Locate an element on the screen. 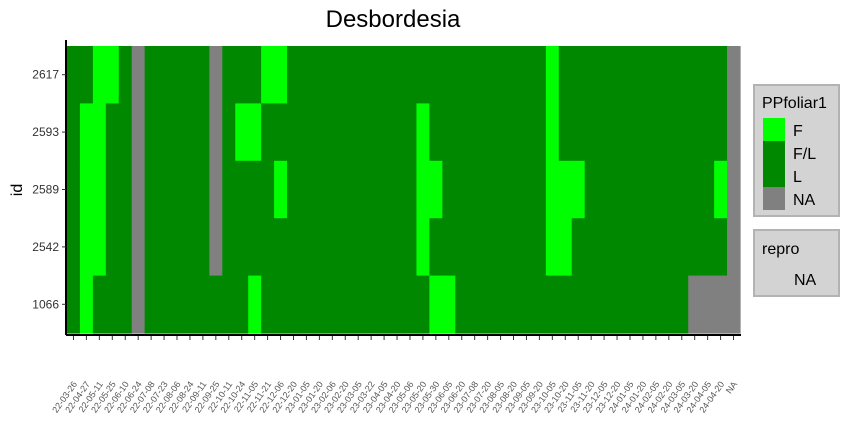 The width and height of the screenshot is (853, 422). legend-label-3: NA is located at coordinates (804, 200).